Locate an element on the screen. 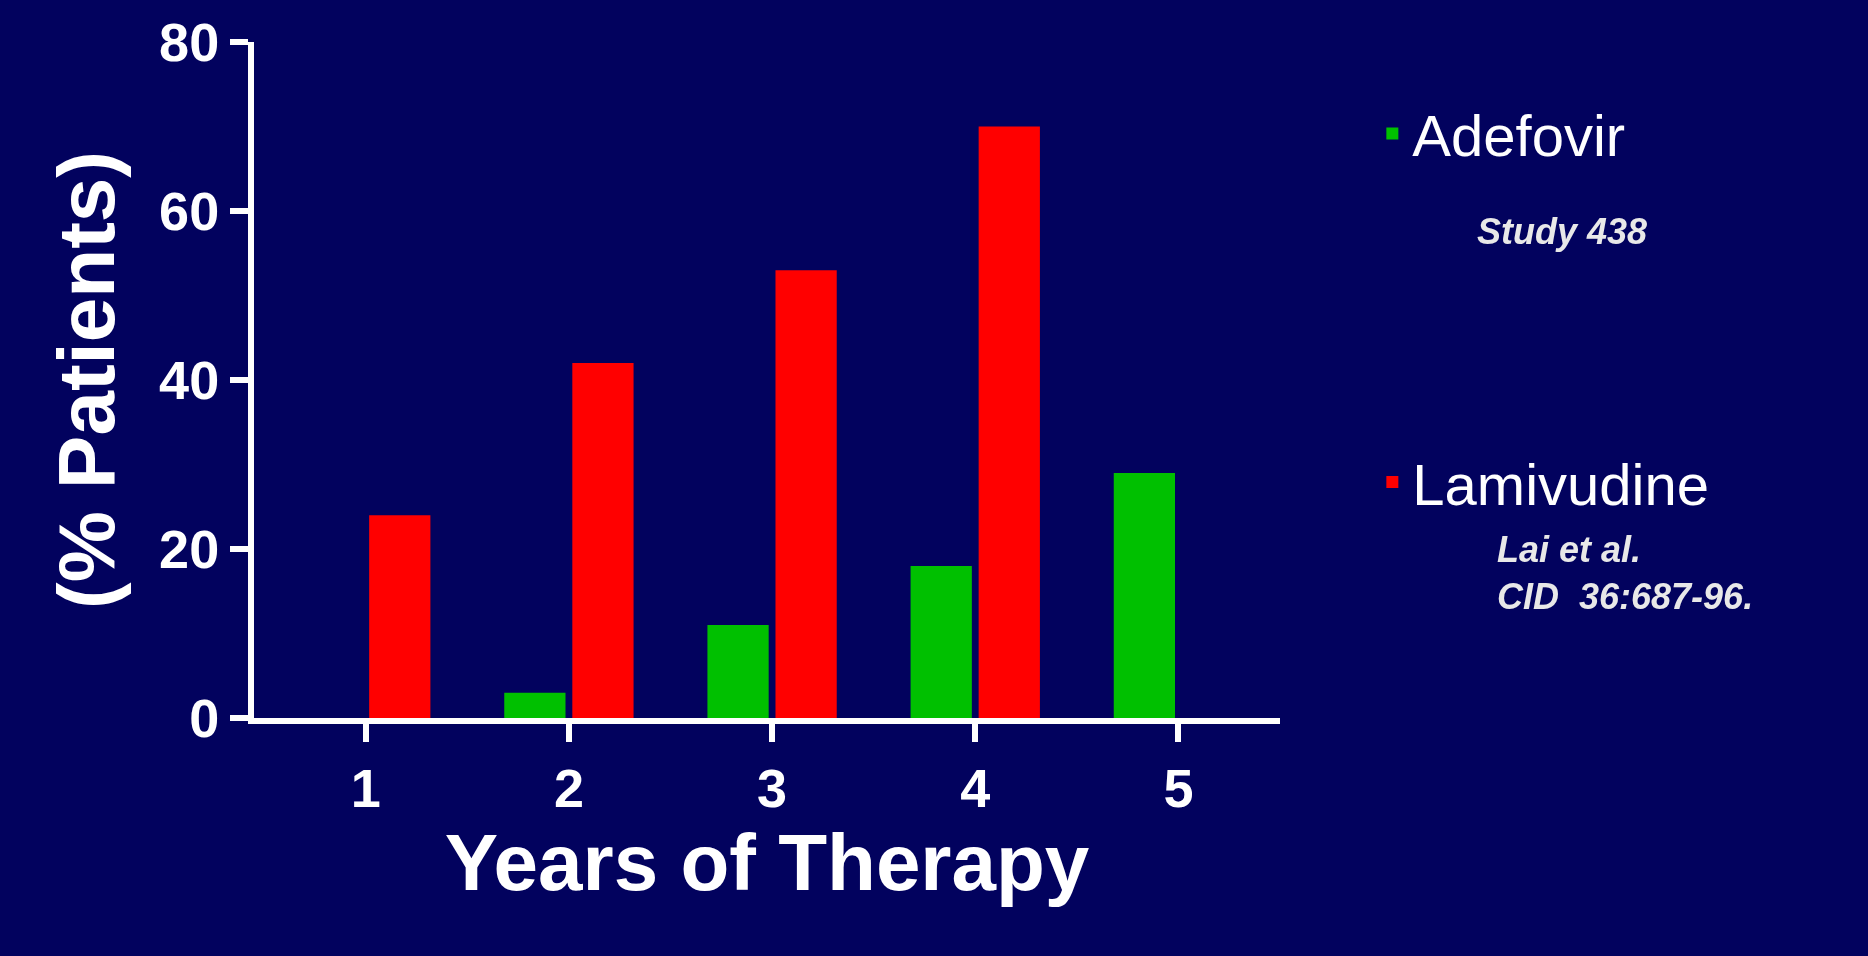  x-tick-label: 3 is located at coordinates (772, 787).